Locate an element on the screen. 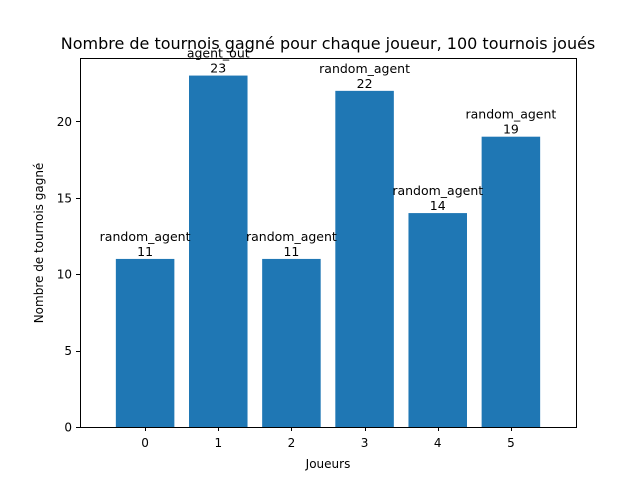 This screenshot has width=640, height=480. y-axis: 0 5 10 15 20 is located at coordinates (68, 275).